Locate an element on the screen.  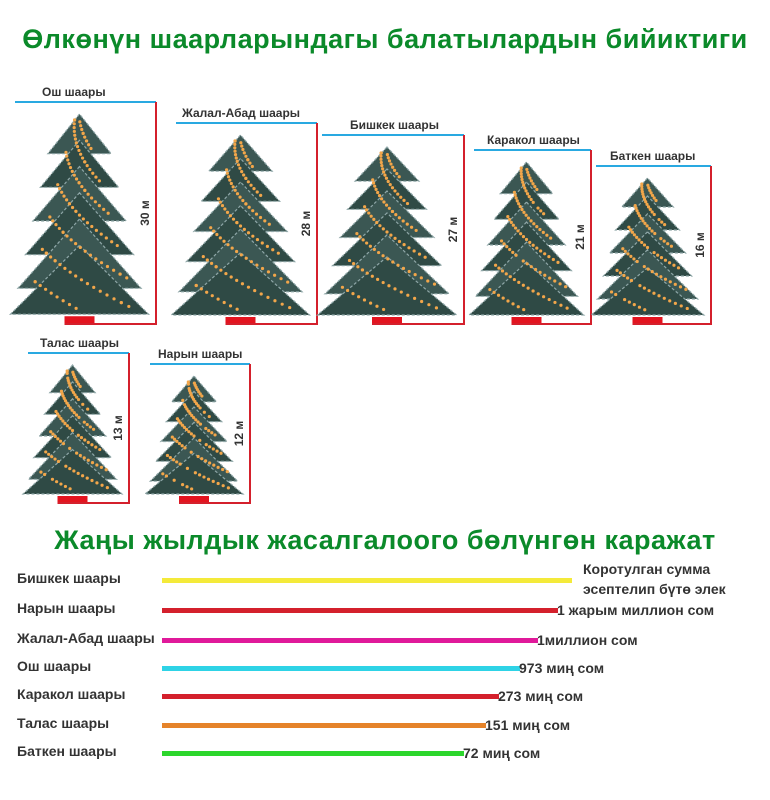
budget-value-label: 973 миң сом is located at coordinates (562, 668).